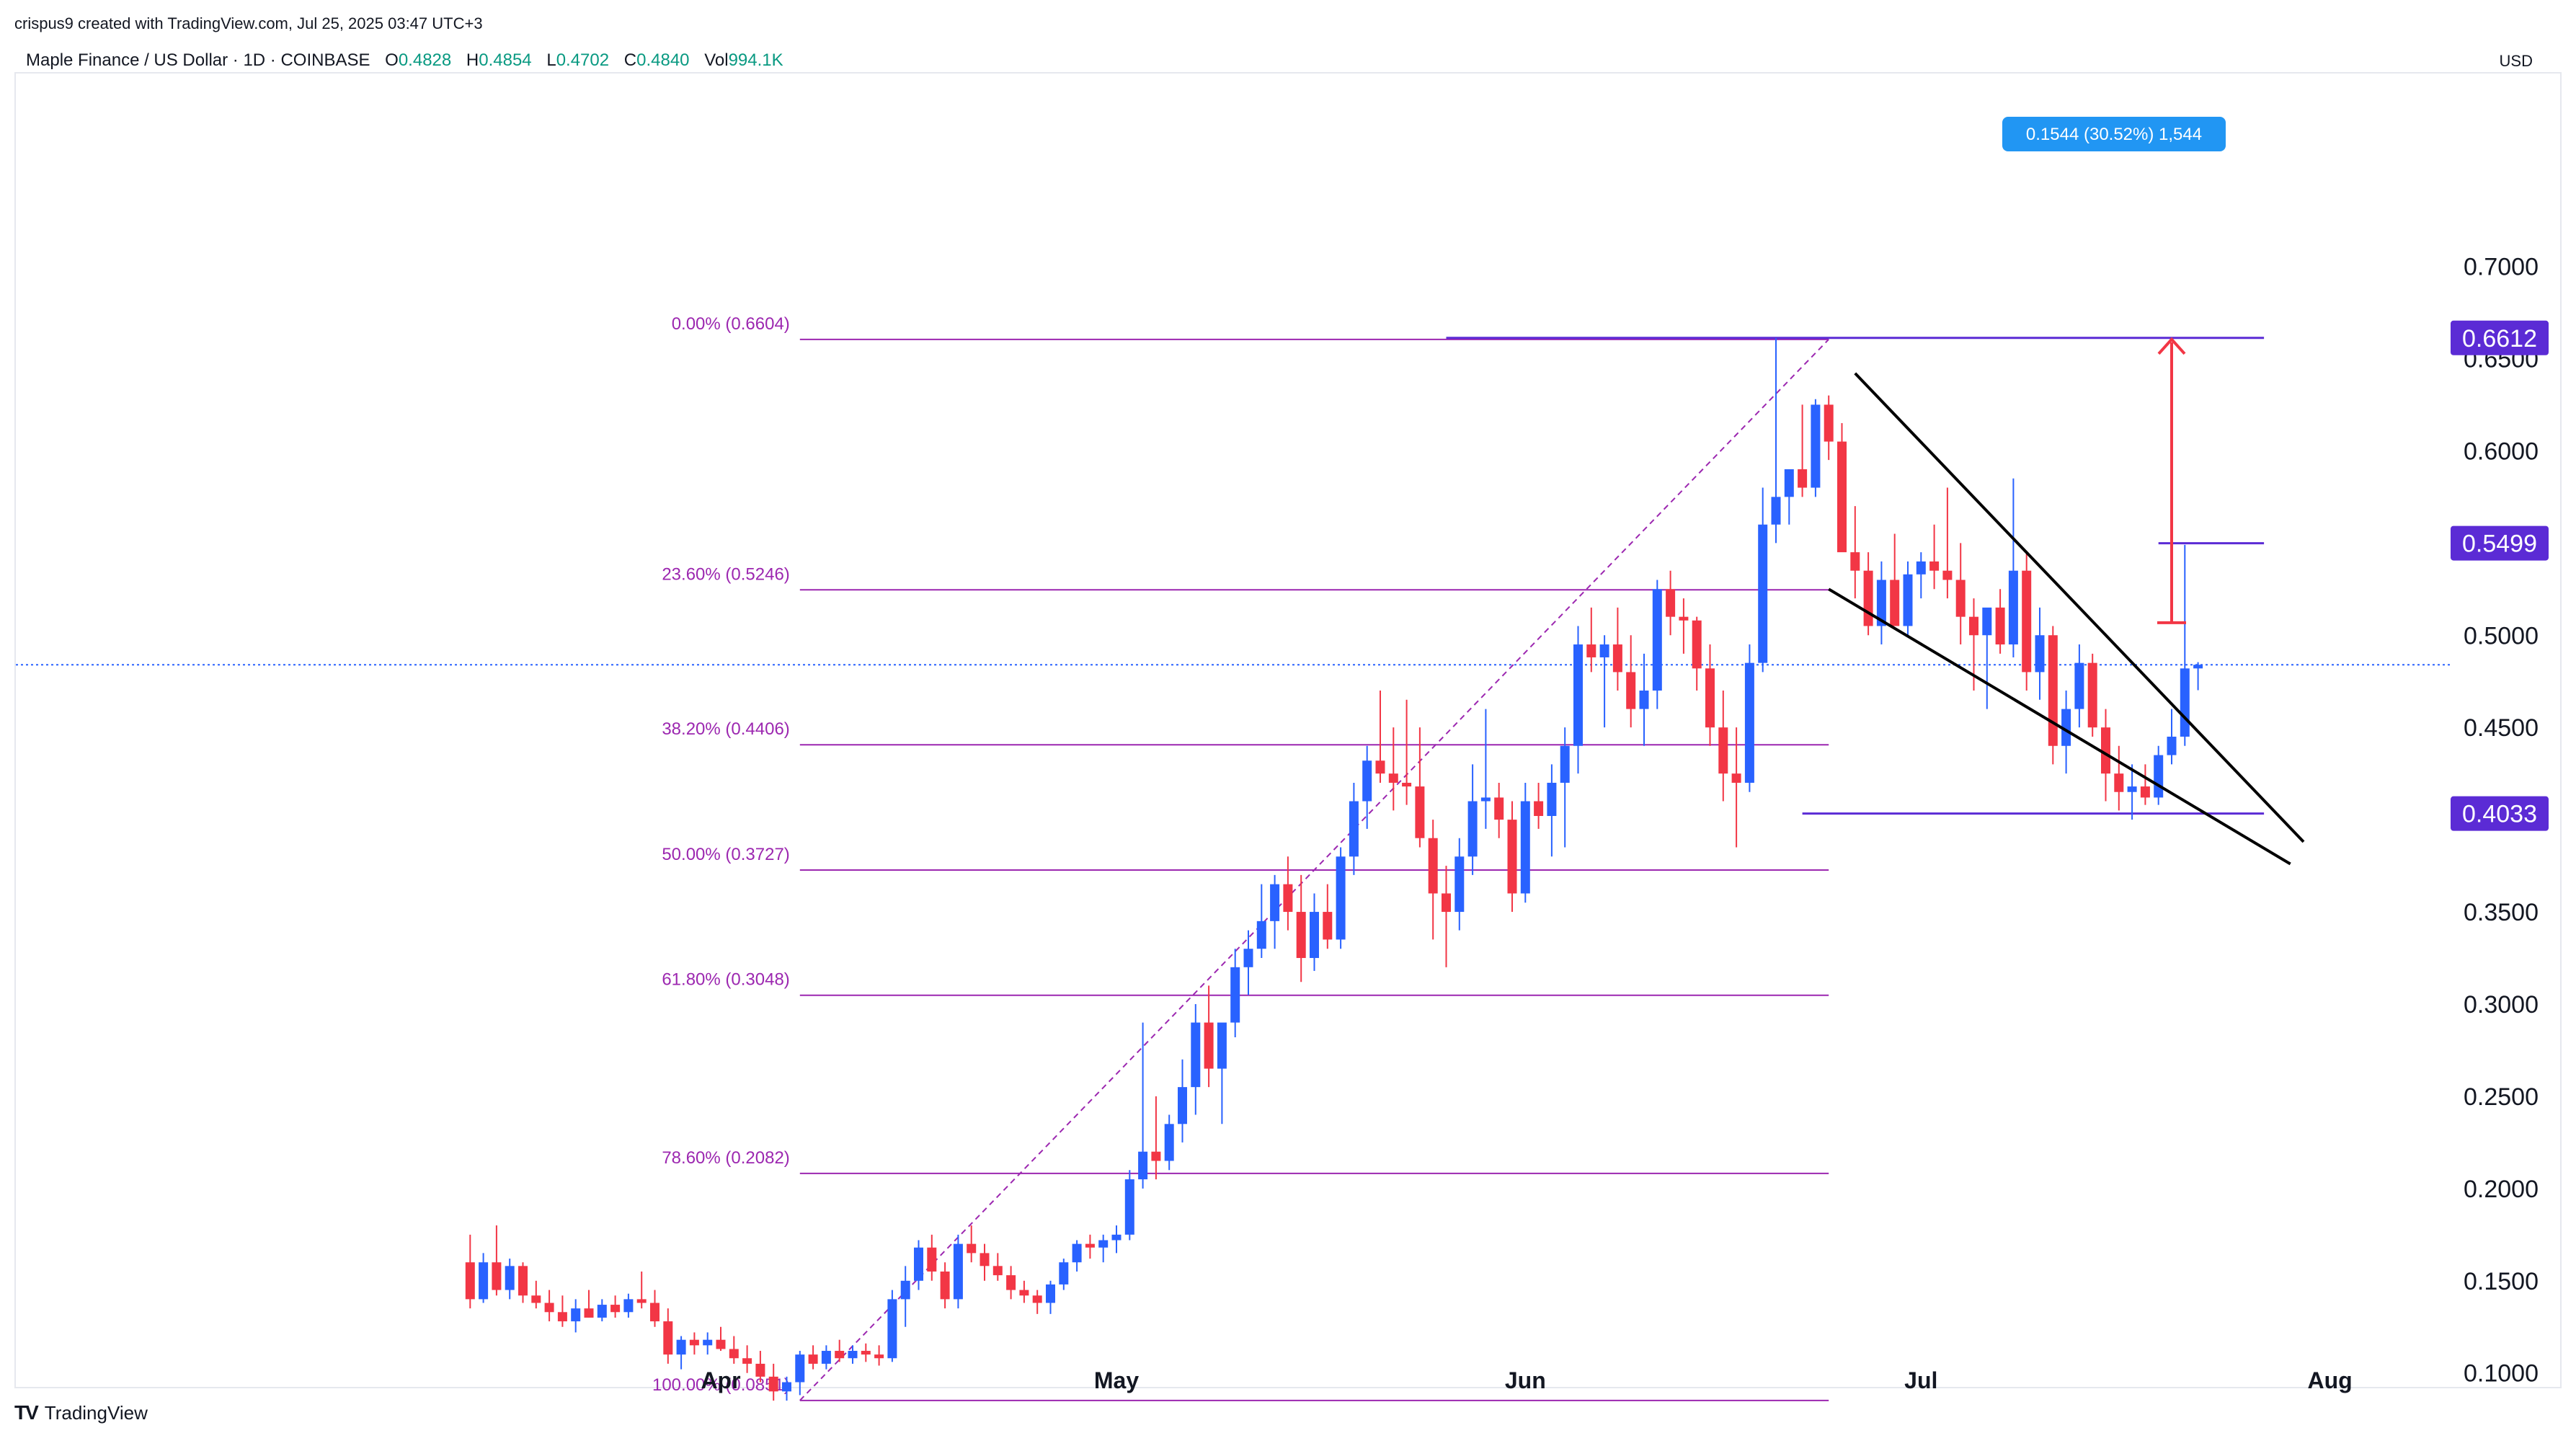 The image size is (2576, 1433). I want to click on currency-label: USD, so click(2516, 61).